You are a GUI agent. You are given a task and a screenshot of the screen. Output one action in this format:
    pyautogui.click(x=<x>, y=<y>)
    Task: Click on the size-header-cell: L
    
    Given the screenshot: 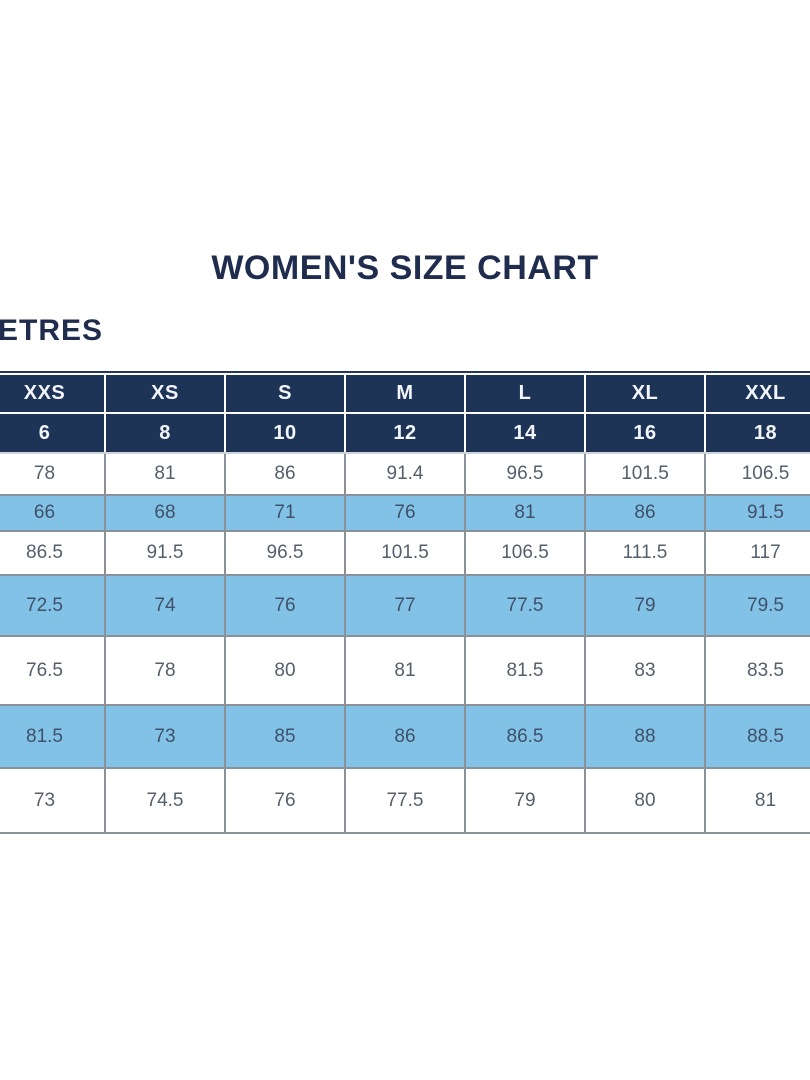 What is the action you would take?
    pyautogui.click(x=525, y=394)
    